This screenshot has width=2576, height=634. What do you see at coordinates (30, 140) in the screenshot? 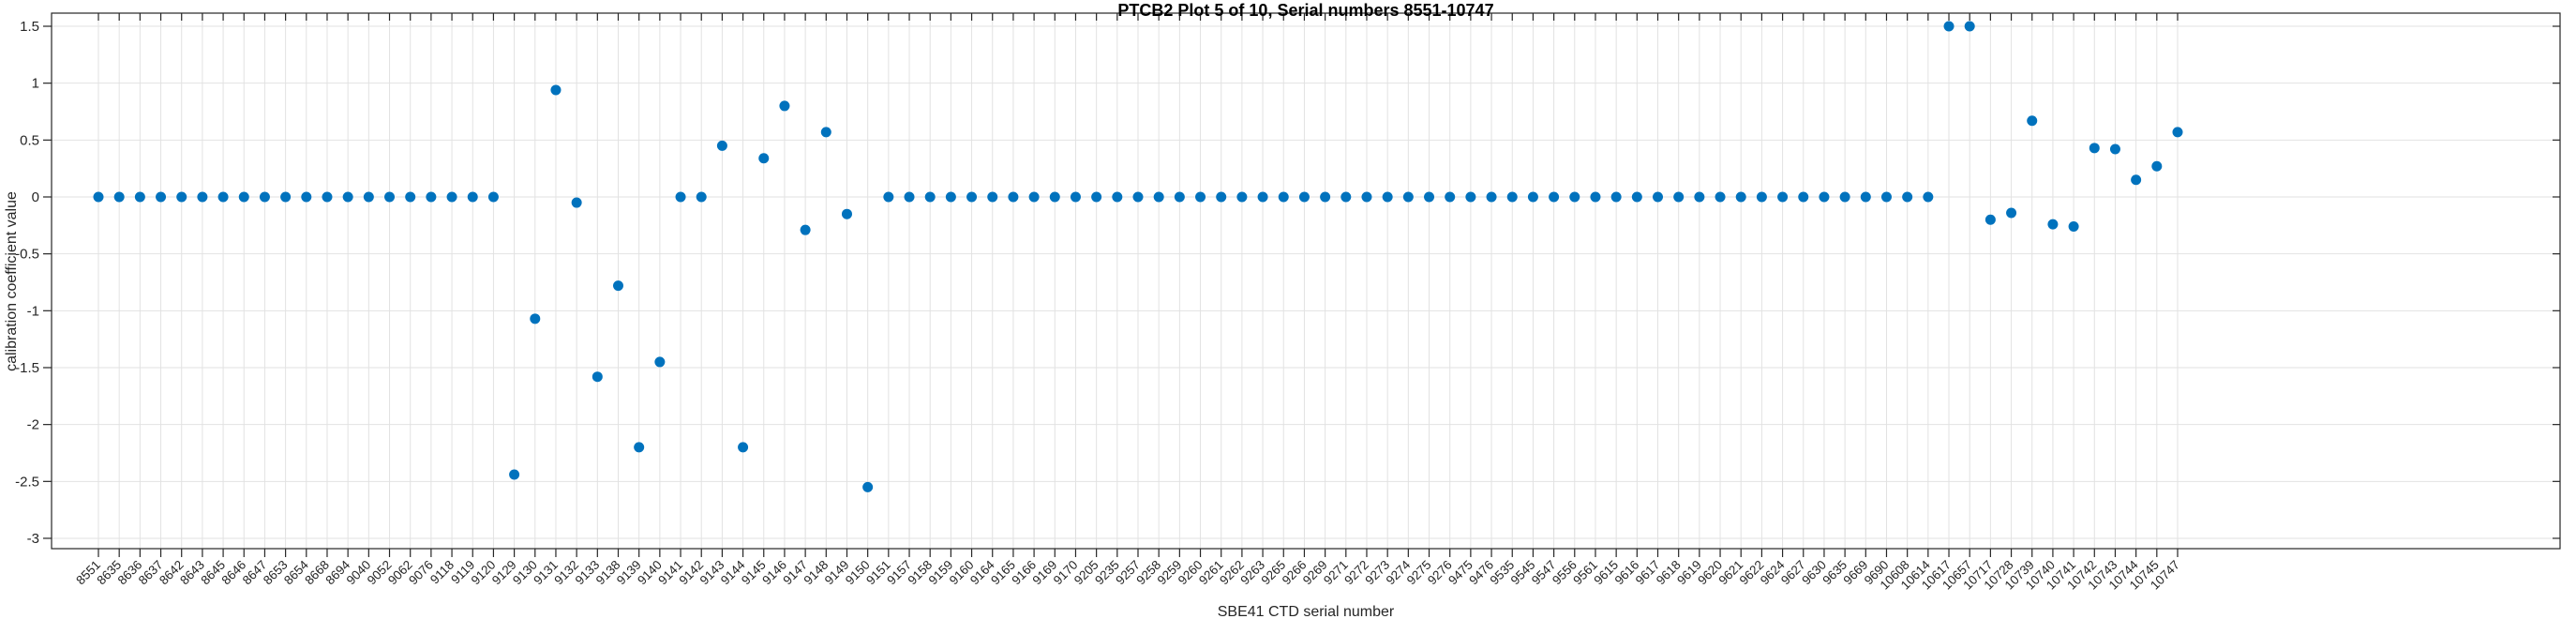
I see `y-tick-label: 0.5` at bounding box center [30, 140].